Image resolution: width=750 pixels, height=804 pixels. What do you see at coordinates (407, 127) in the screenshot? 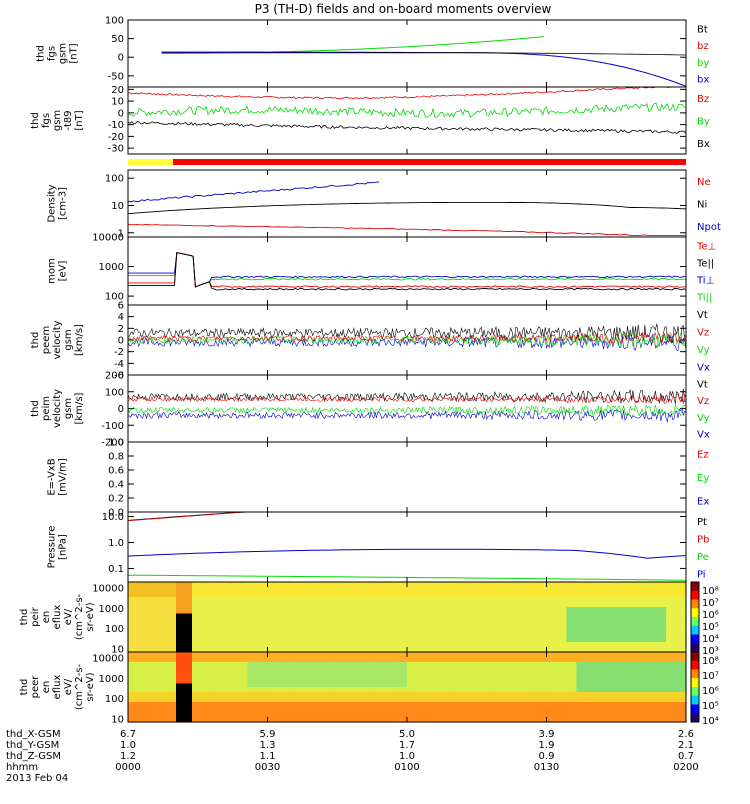
I see `series-Bx` at bounding box center [407, 127].